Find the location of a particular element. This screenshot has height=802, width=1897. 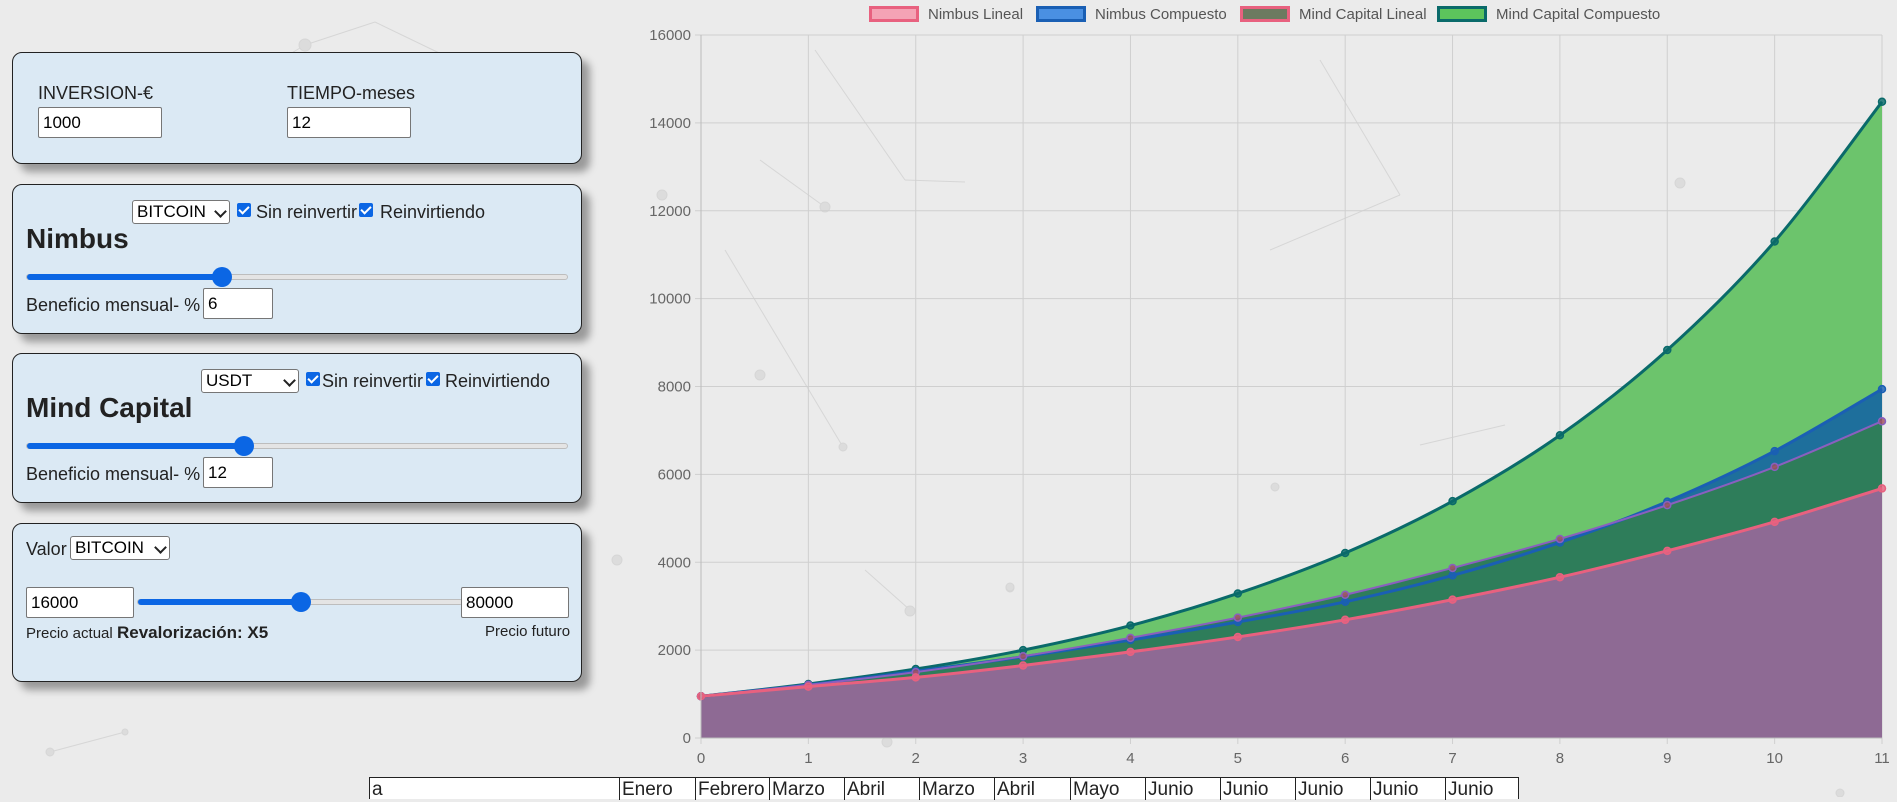

y-tick-label: 8000 is located at coordinates (674, 387).